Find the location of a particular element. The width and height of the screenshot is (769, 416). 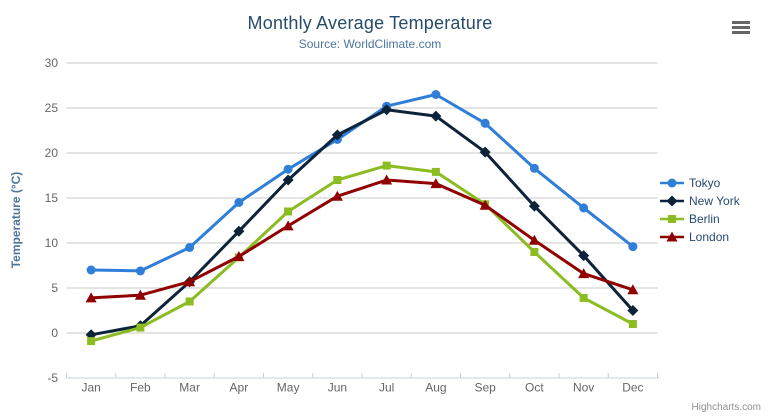

chart-title: Monthly Average Temperature is located at coordinates (370, 23).